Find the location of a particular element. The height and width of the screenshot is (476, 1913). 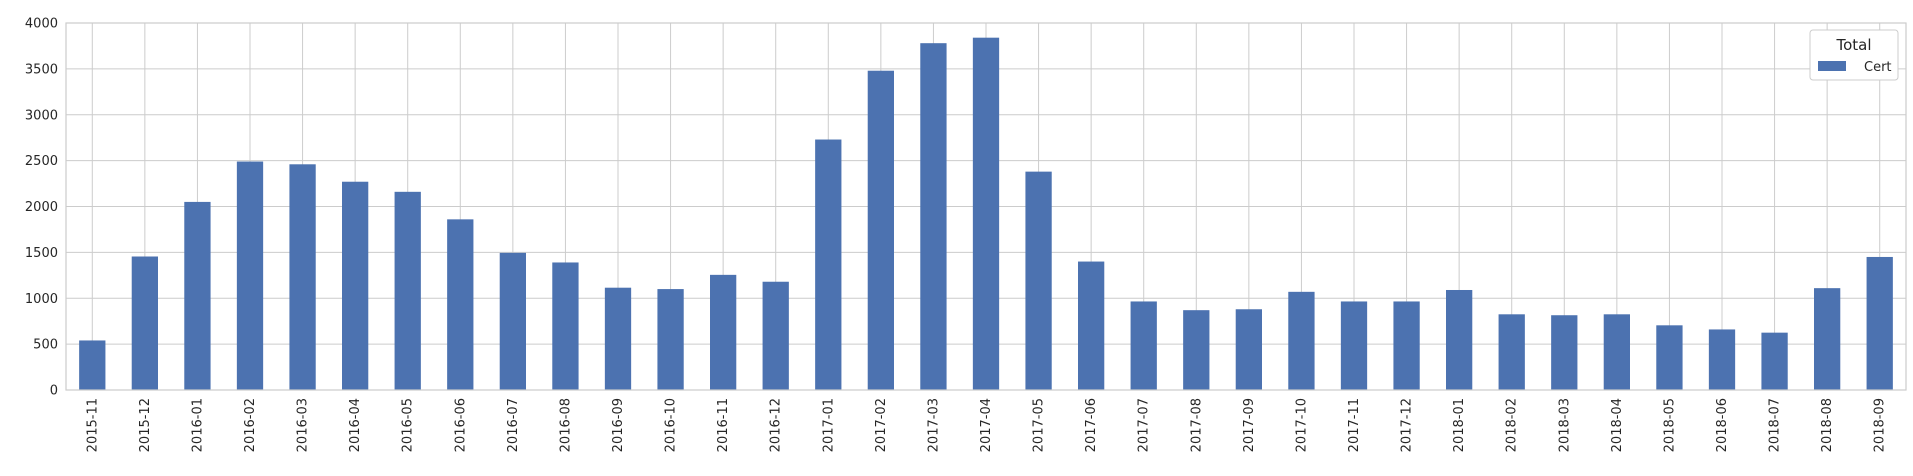

x-tick-label: 2017-02 is located at coordinates (881, 425).